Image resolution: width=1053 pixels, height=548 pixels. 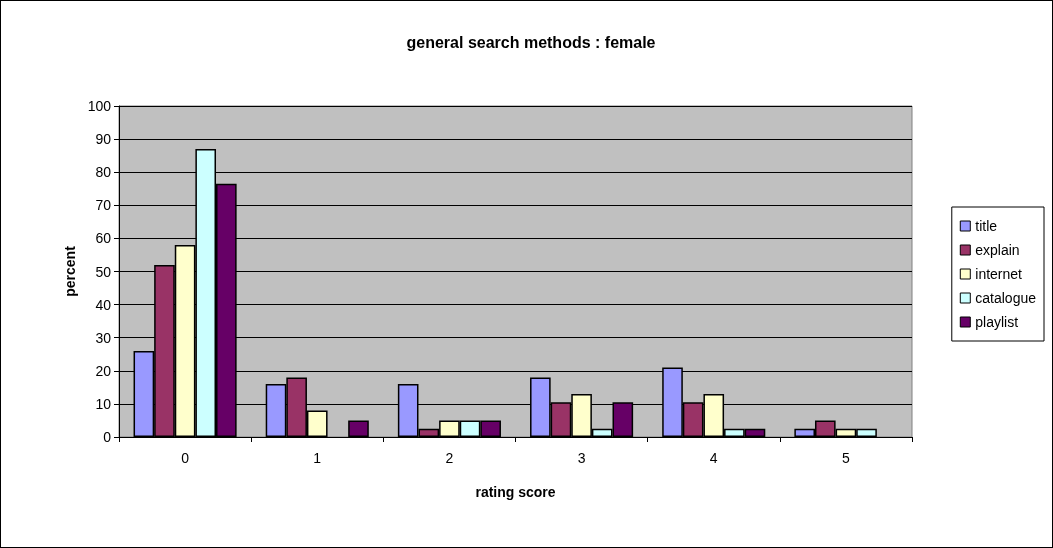 I want to click on y-tick-label: 0, so click(x=107, y=437).